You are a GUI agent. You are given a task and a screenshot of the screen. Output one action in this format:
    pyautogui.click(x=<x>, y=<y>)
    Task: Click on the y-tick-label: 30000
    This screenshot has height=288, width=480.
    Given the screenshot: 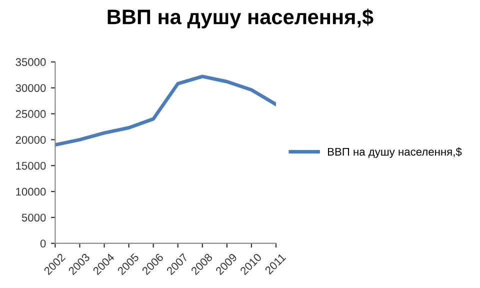 What is the action you would take?
    pyautogui.click(x=31, y=88)
    